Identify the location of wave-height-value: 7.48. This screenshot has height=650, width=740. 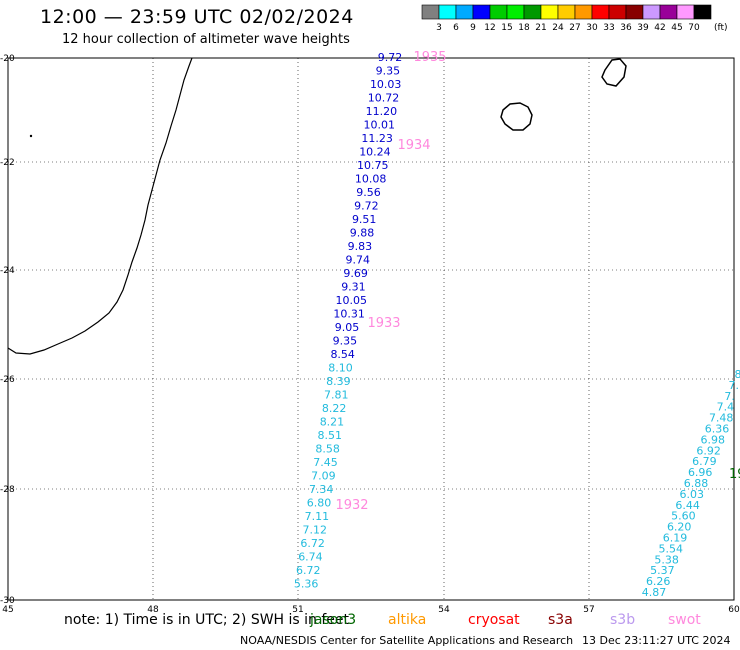
(721, 418).